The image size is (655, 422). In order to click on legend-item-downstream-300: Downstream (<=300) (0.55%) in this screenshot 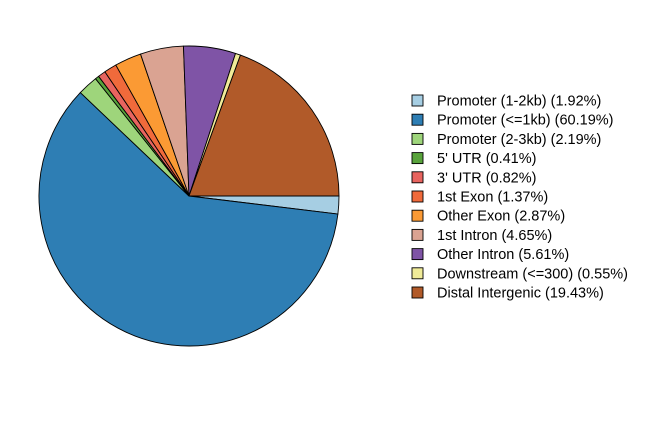, I will do `click(519, 274)`.